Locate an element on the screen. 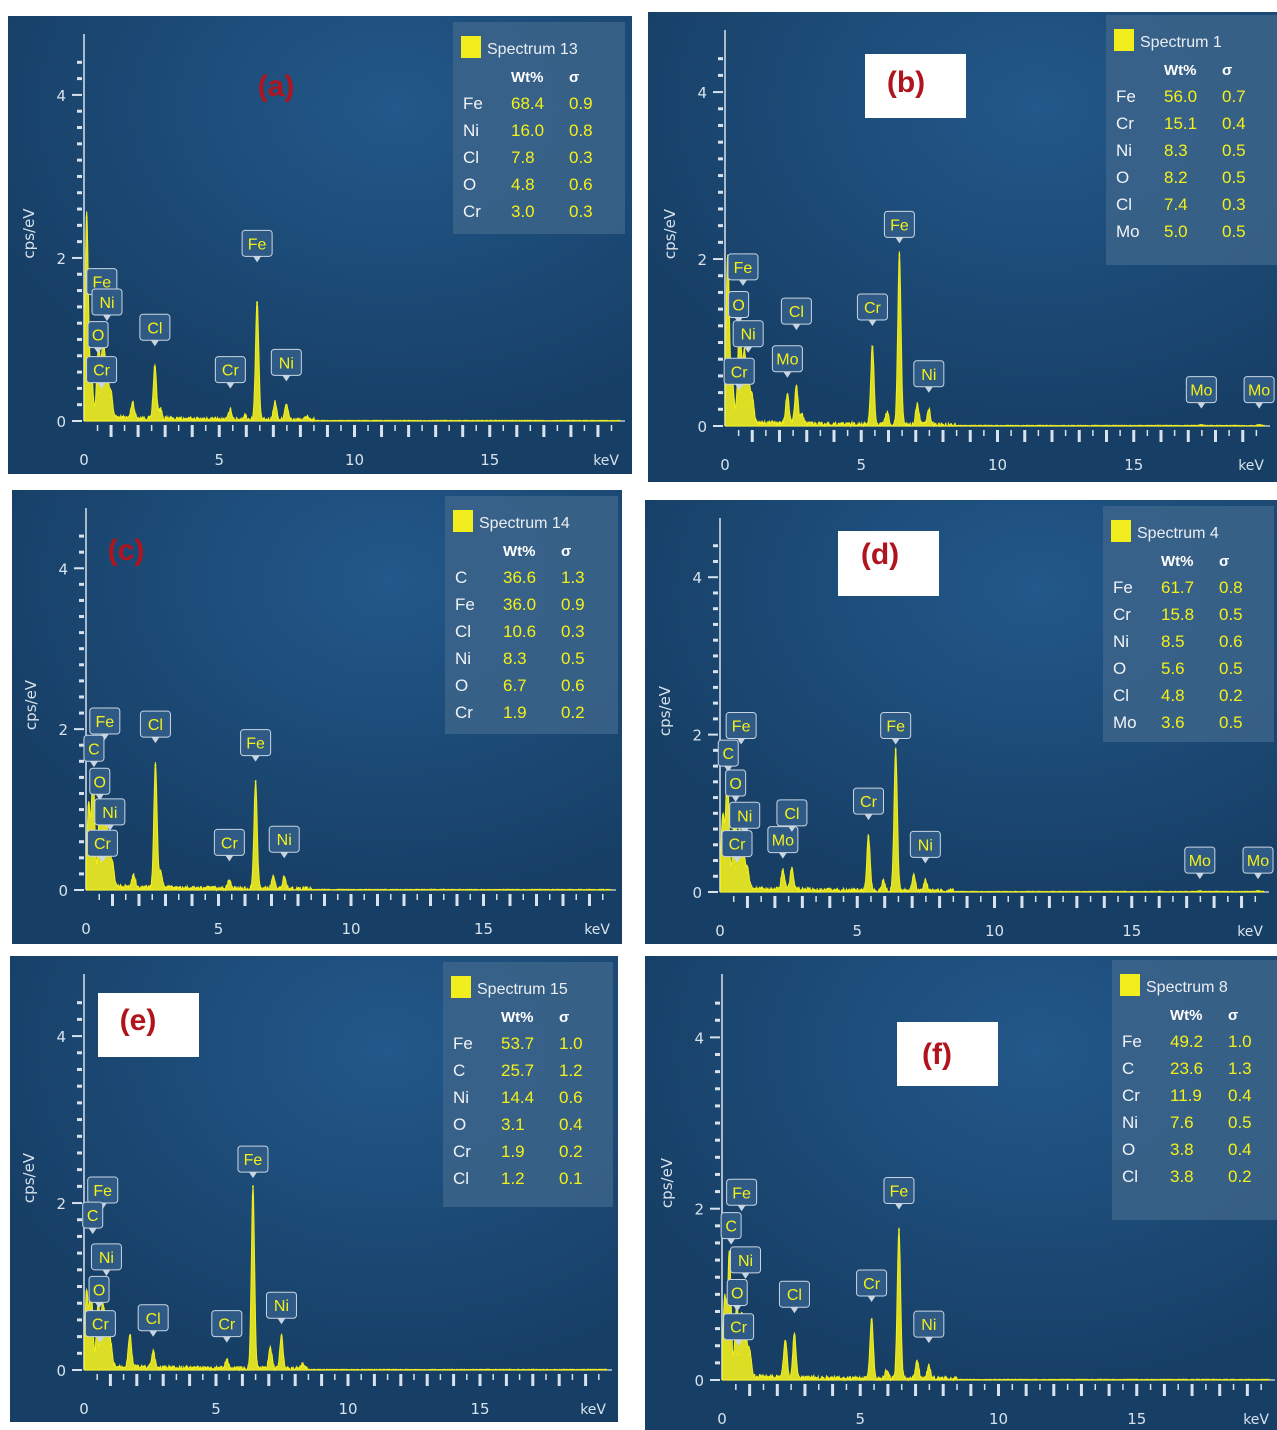 Image resolution: width=1277 pixels, height=1430 pixels. legend-element: Ni is located at coordinates (1124, 150).